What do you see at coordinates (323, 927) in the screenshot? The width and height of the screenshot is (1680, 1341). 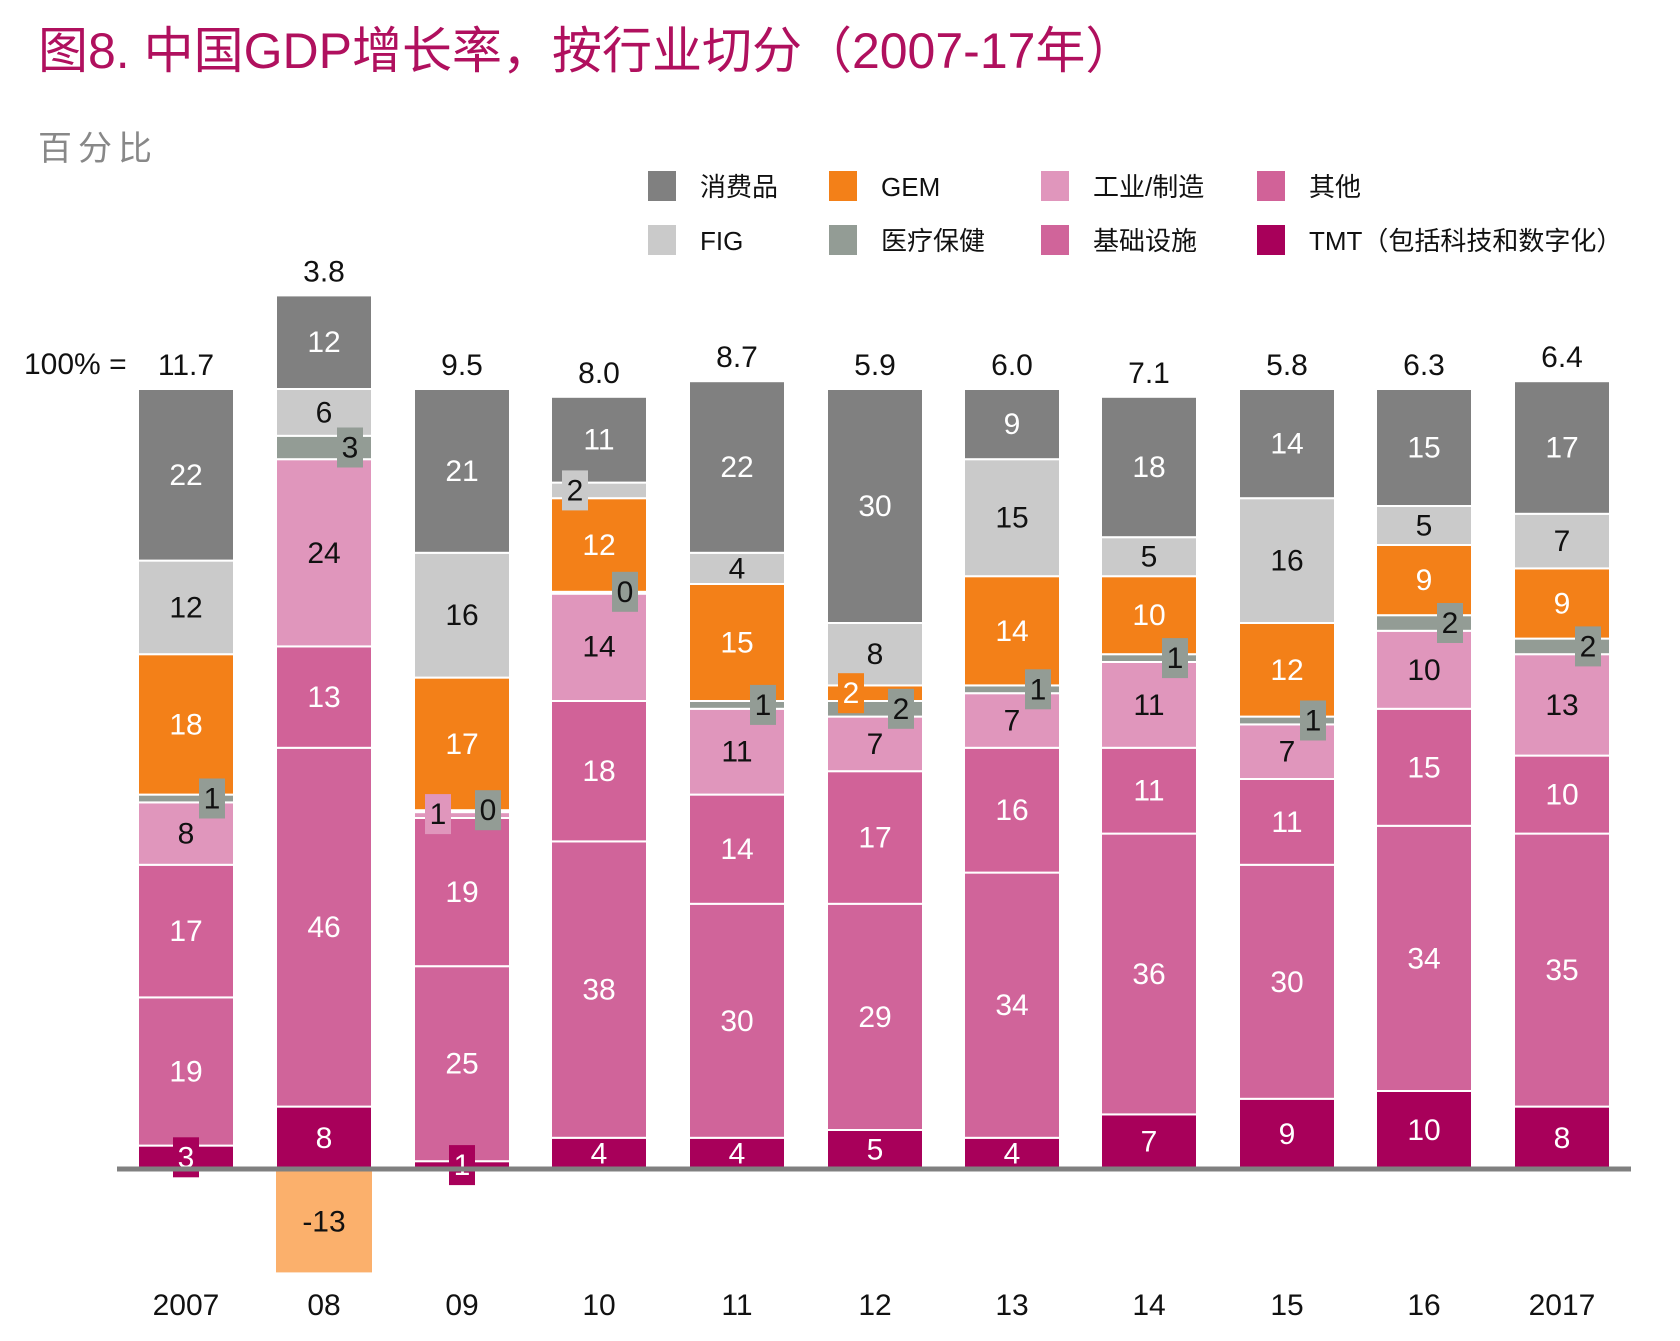 I see `data-label: 46` at bounding box center [323, 927].